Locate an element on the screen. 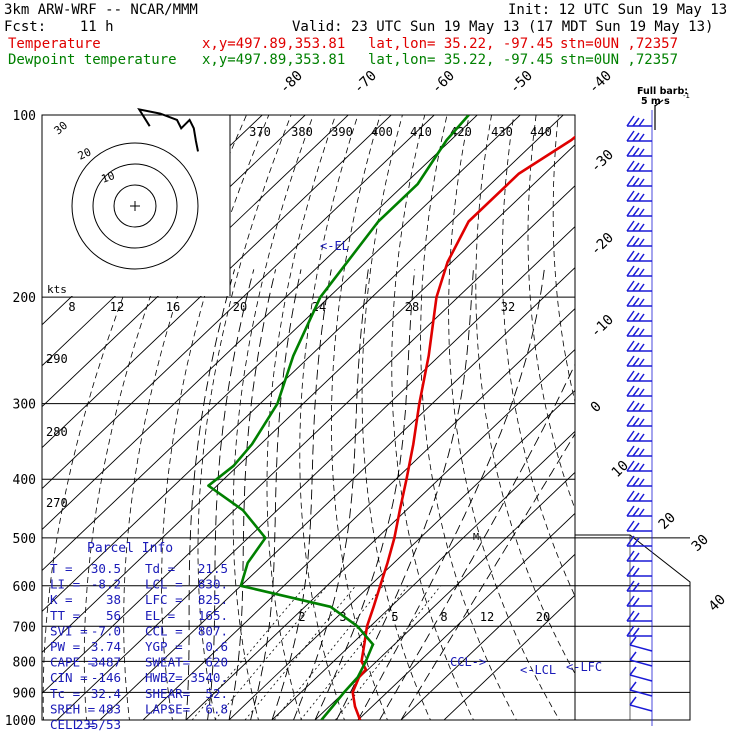 The height and width of the screenshot is (740, 740). lcl-marker: <-LCL is located at coordinates (538, 670).